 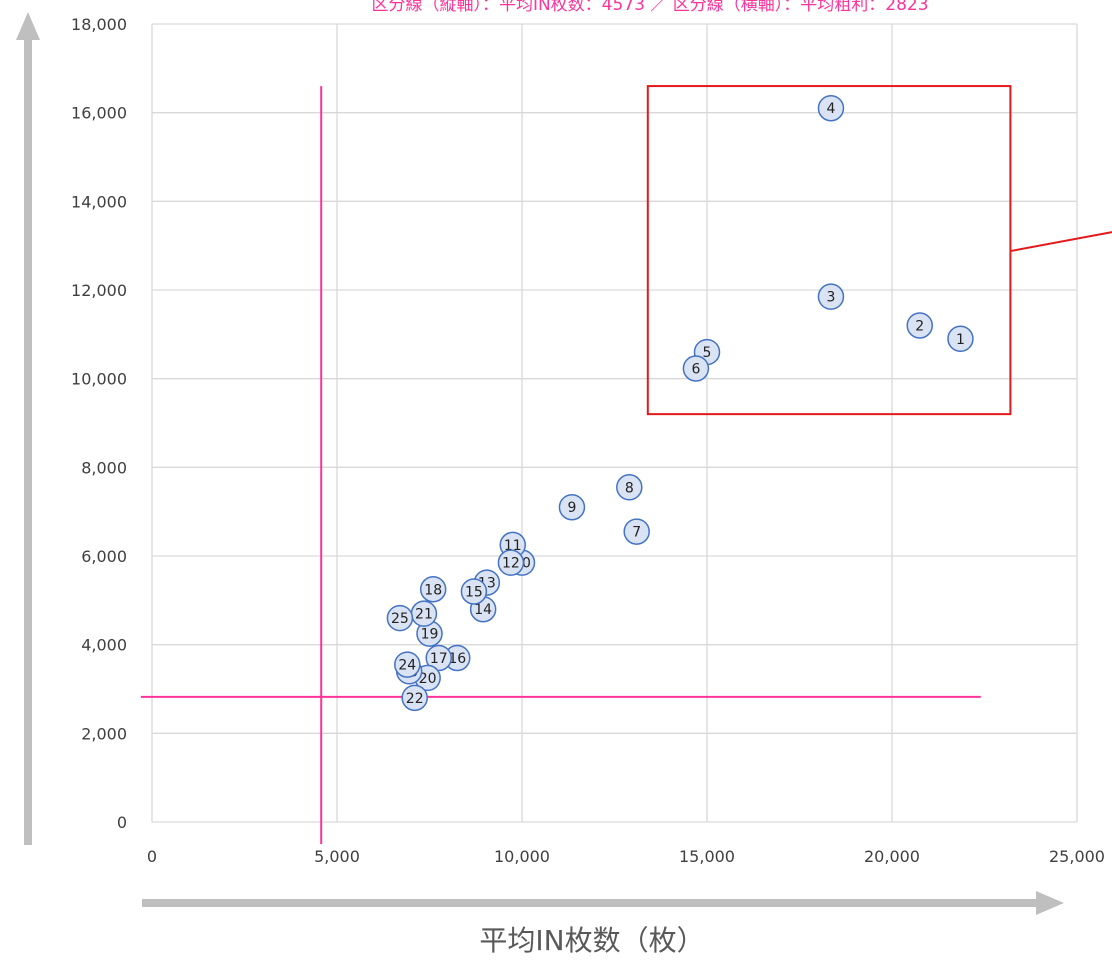 I want to click on data-point: 12, so click(x=511, y=562).